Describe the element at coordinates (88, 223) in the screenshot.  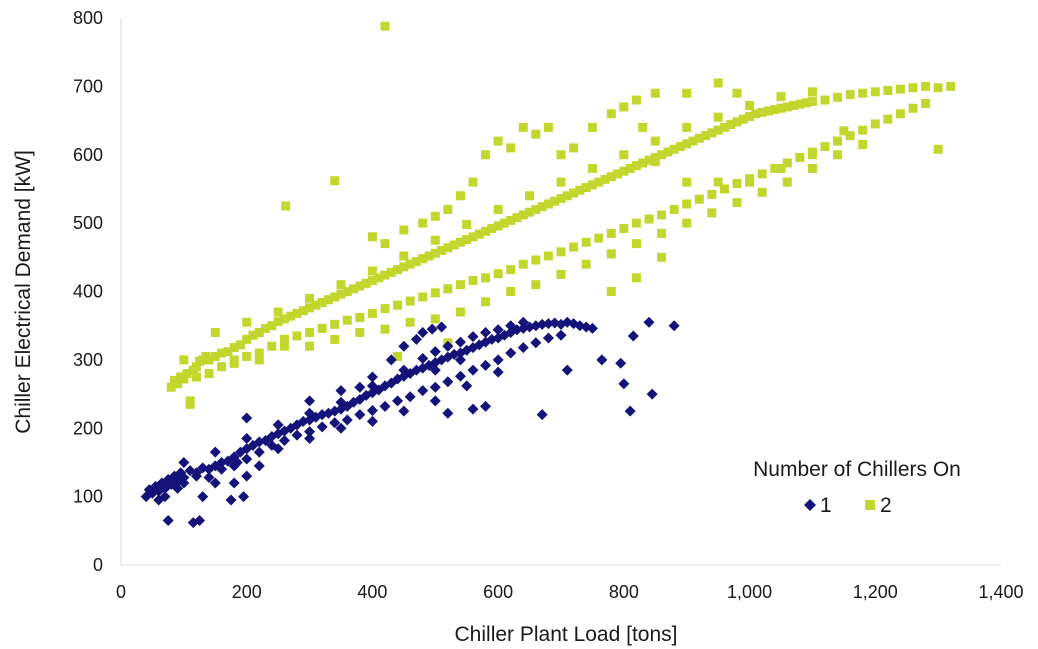
I see `y-tick-label: 500` at that location.